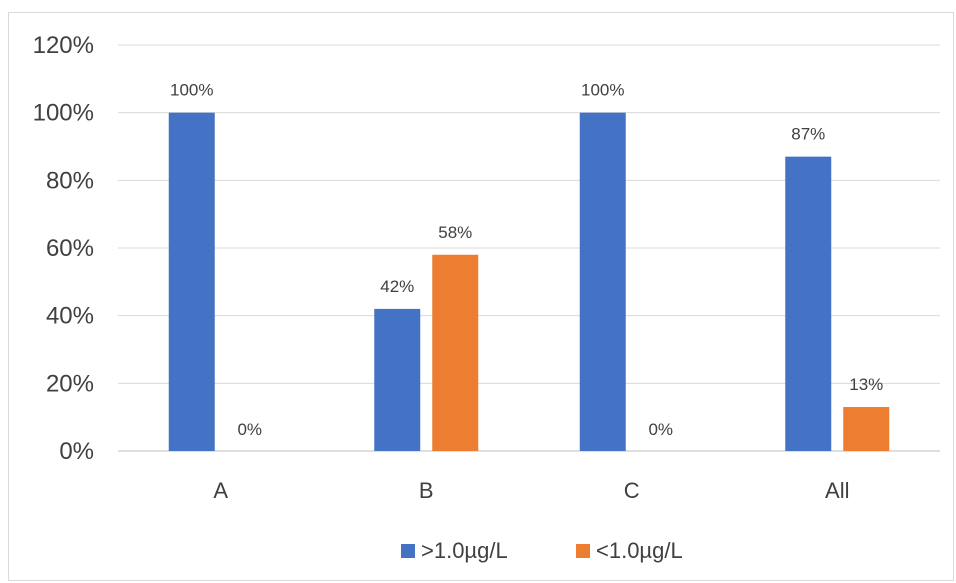  I want to click on bar-above-b, so click(397, 379).